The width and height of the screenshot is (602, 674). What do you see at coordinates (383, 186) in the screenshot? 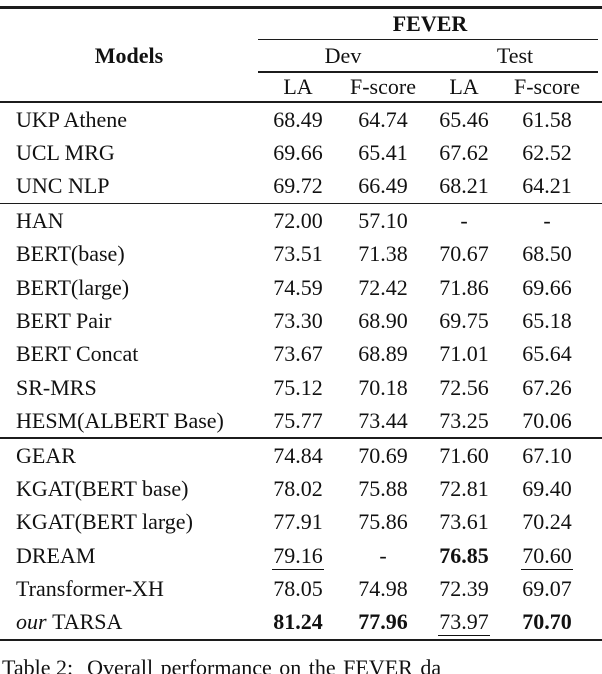
I see `value-cell: 66.49` at bounding box center [383, 186].